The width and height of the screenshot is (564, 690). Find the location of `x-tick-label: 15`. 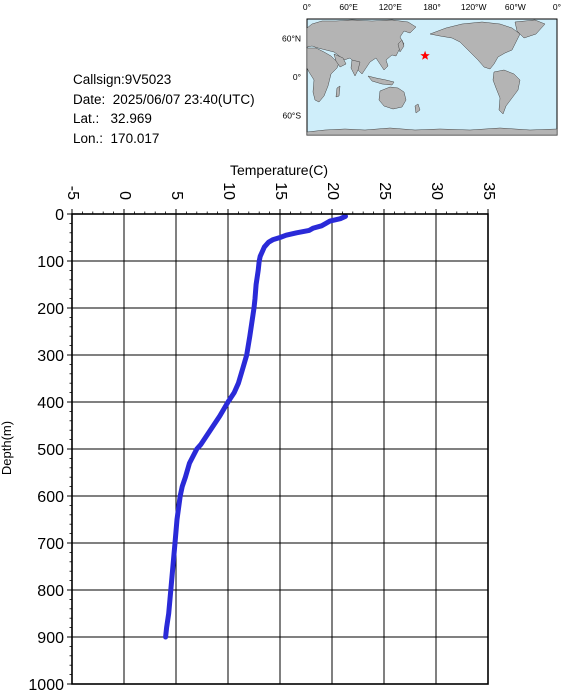

x-tick-label: 15 is located at coordinates (280, 191).